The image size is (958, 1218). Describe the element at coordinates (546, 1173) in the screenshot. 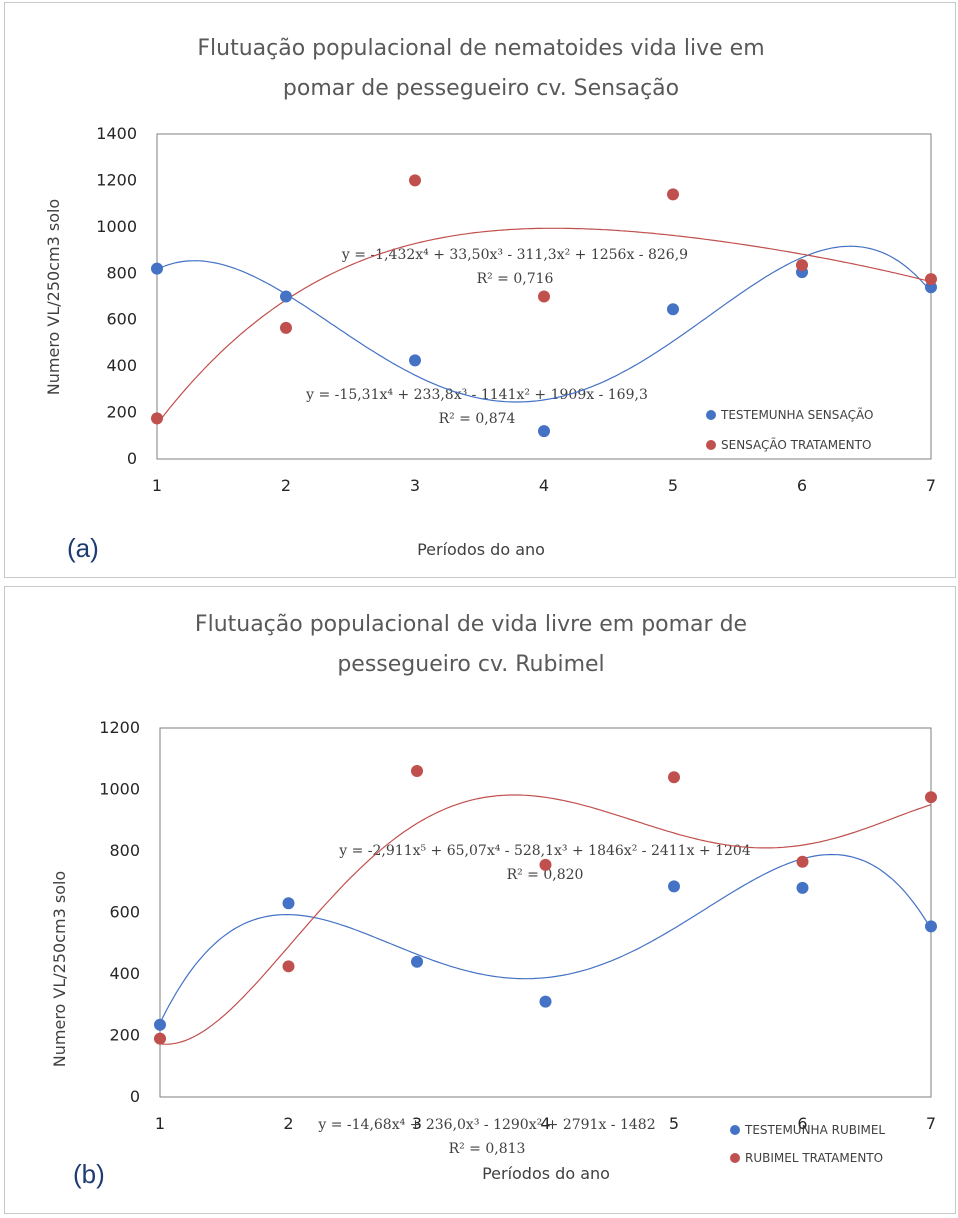

I see `chart-b-x-axis-title: Períodos do ano` at that location.